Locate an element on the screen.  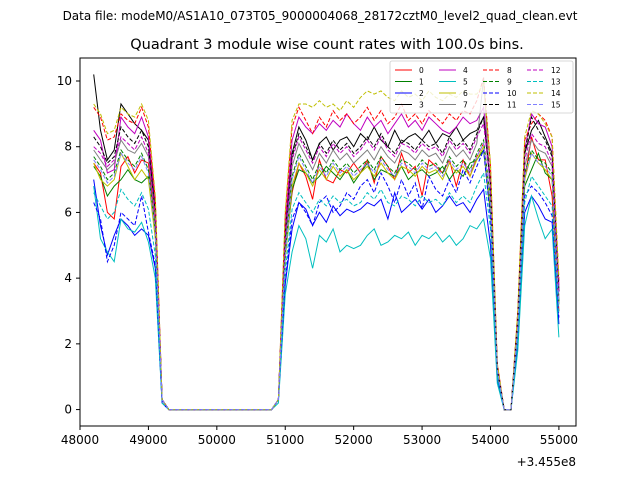
x-tick-label: 55000 is located at coordinates (559, 440).